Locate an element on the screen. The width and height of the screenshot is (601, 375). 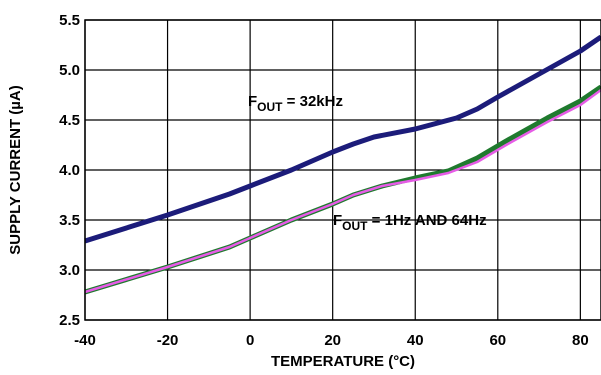
y-tick-label: 5.5 is located at coordinates (69, 20).